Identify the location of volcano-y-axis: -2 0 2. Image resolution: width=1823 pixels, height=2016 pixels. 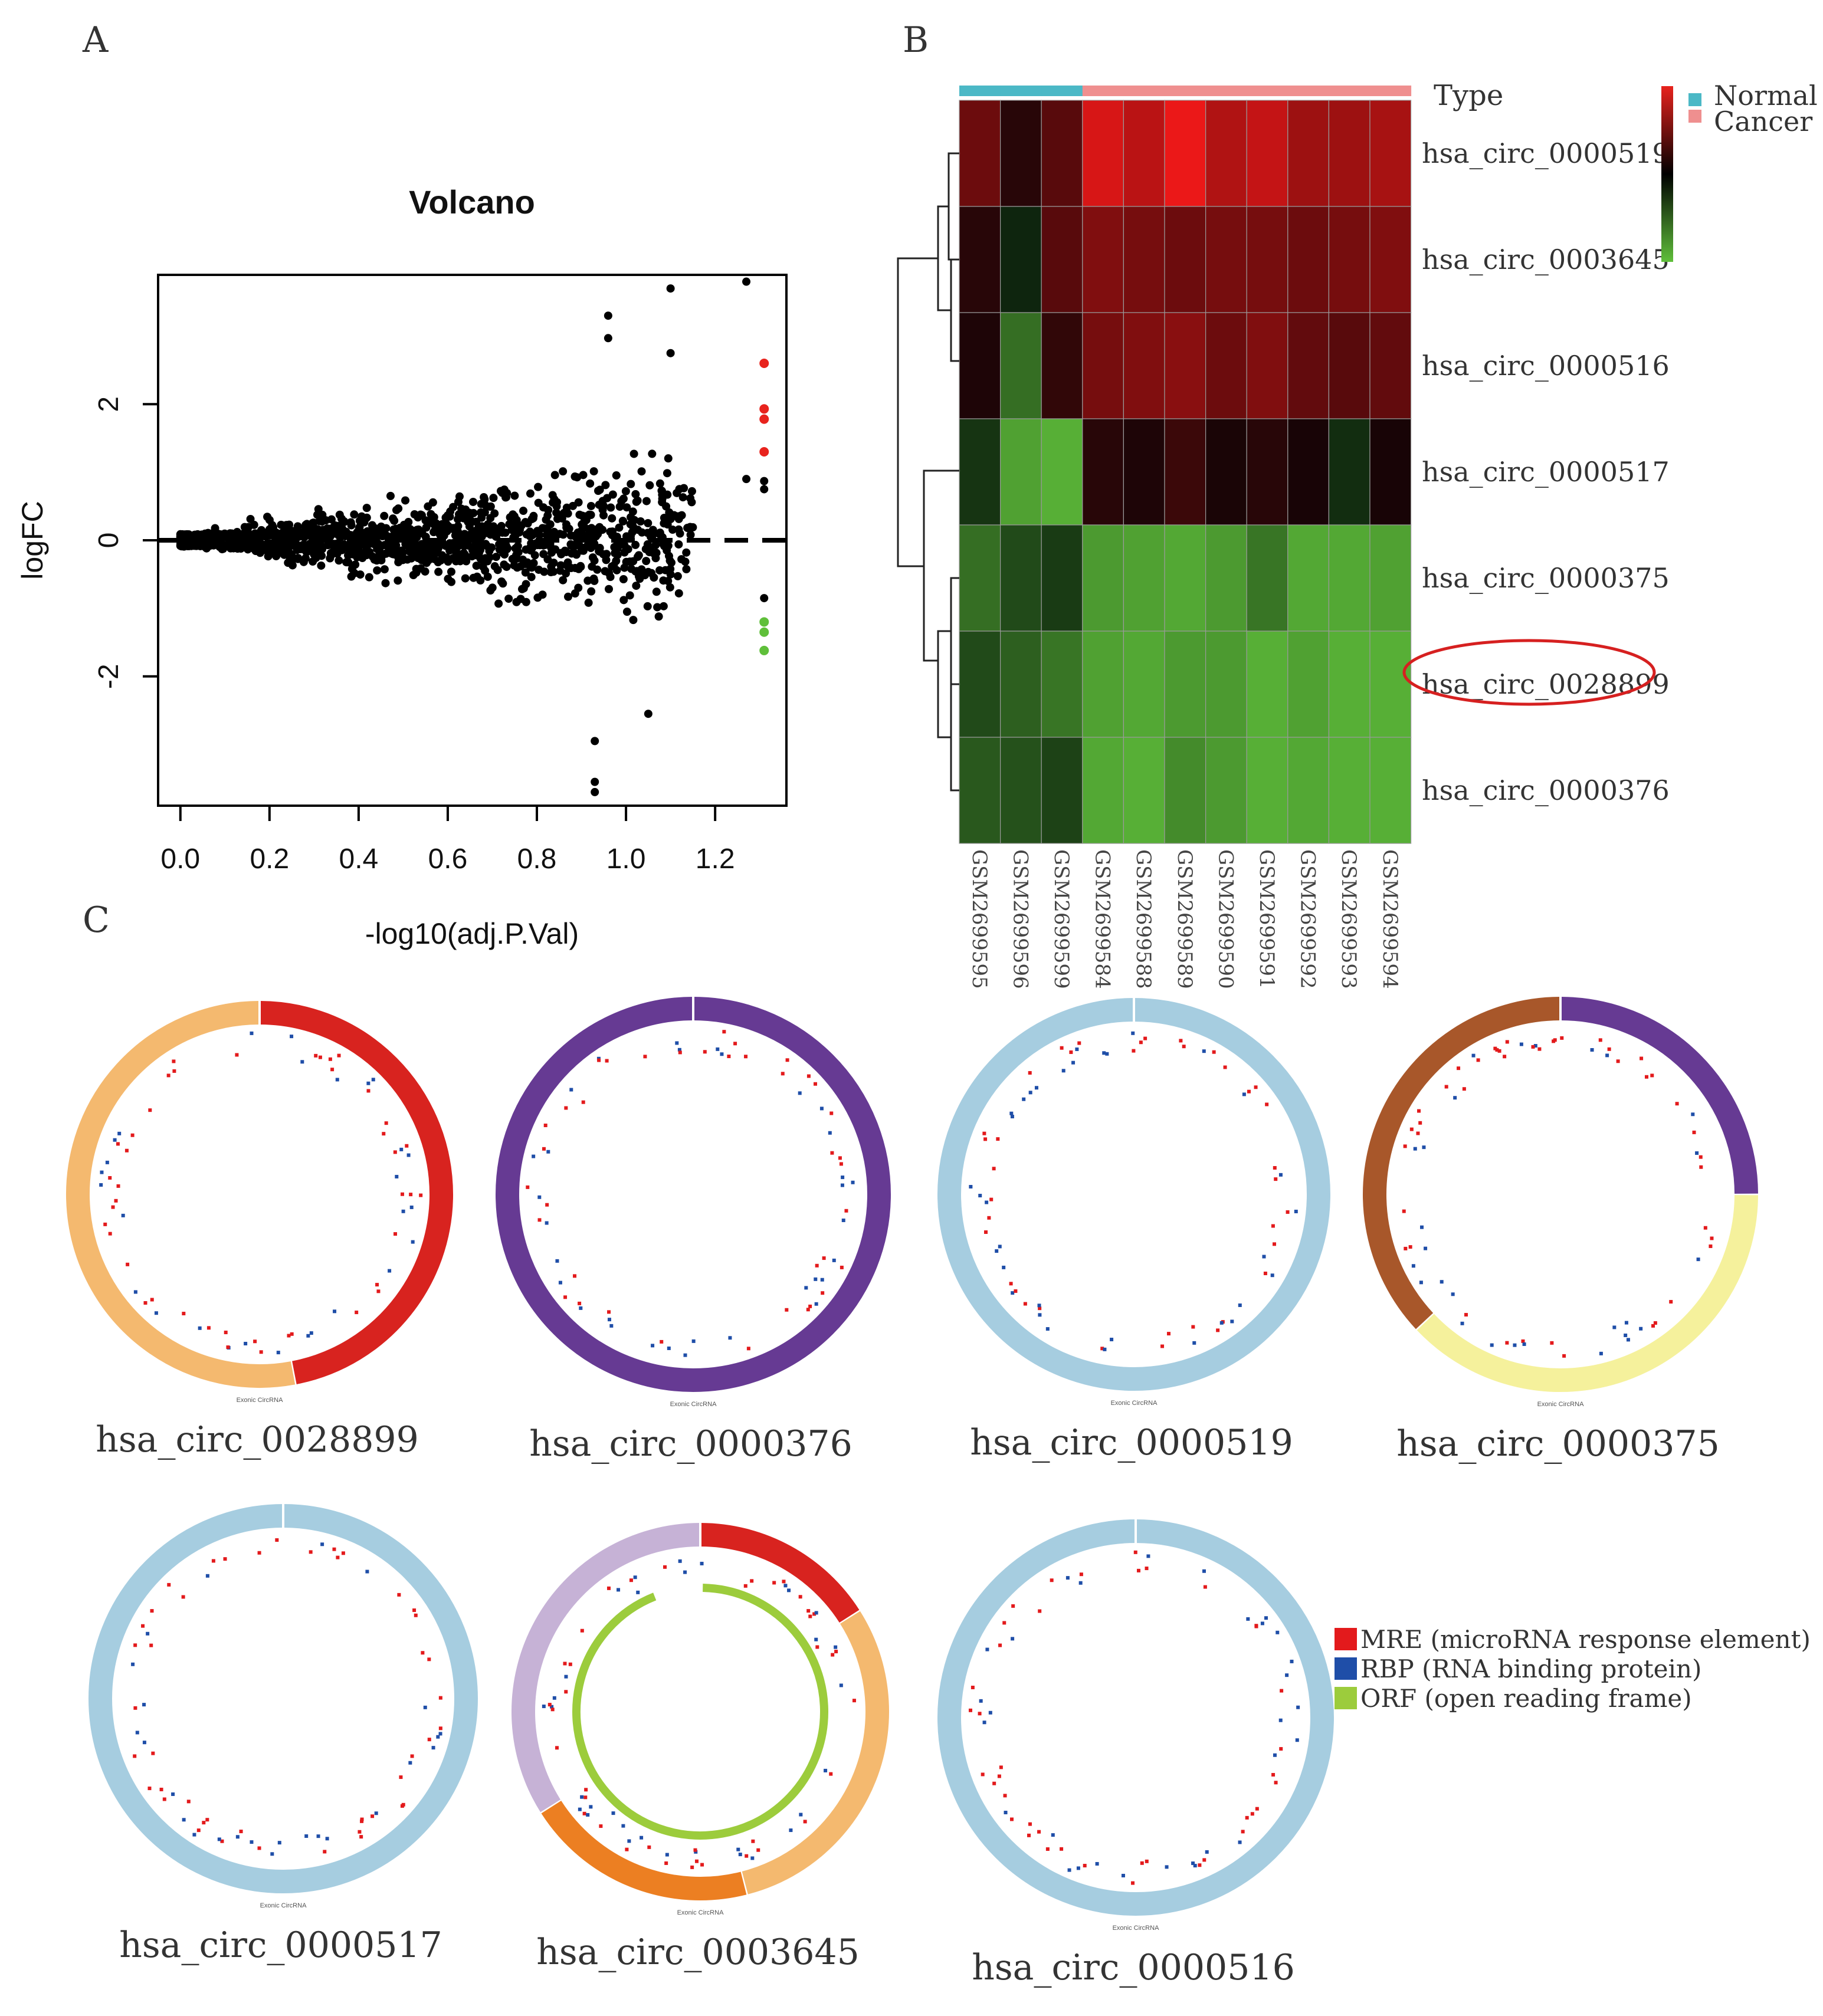
(125, 542).